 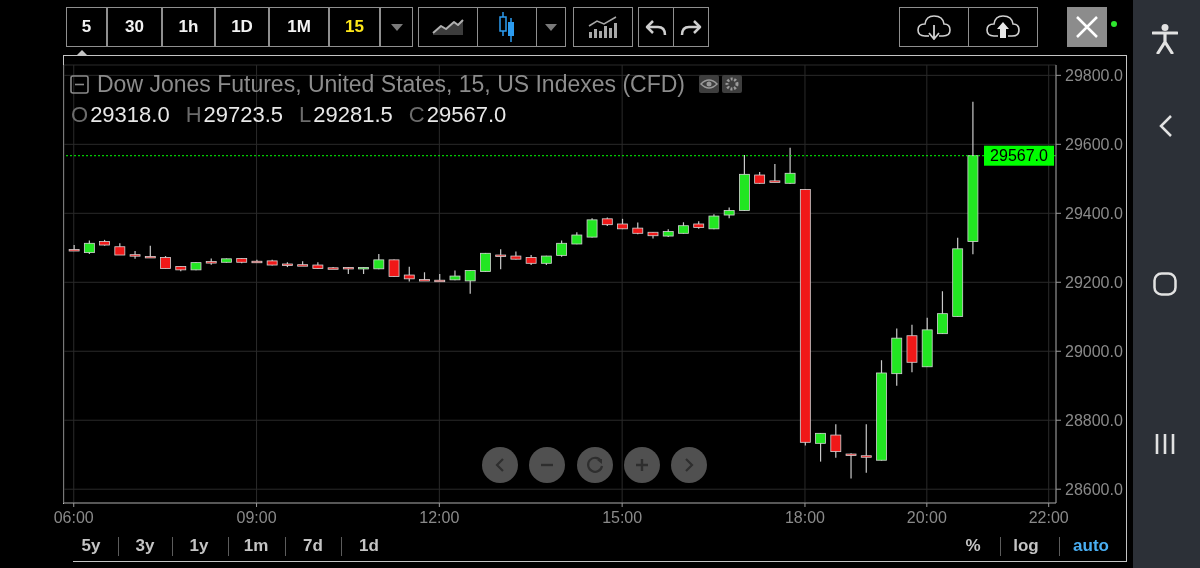 What do you see at coordinates (134, 27) in the screenshot?
I see `text: 30` at bounding box center [134, 27].